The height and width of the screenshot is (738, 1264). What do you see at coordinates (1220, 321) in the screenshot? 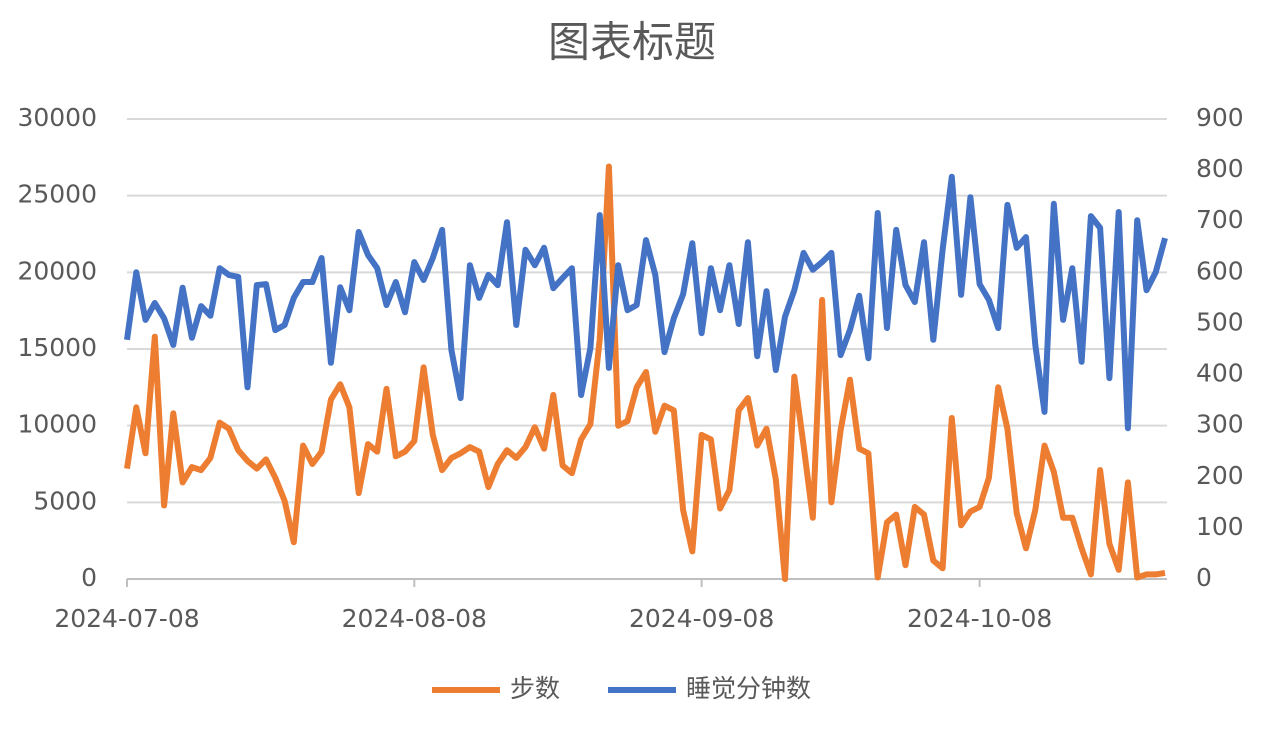
I see `y2-tick-label: 500` at bounding box center [1220, 321].